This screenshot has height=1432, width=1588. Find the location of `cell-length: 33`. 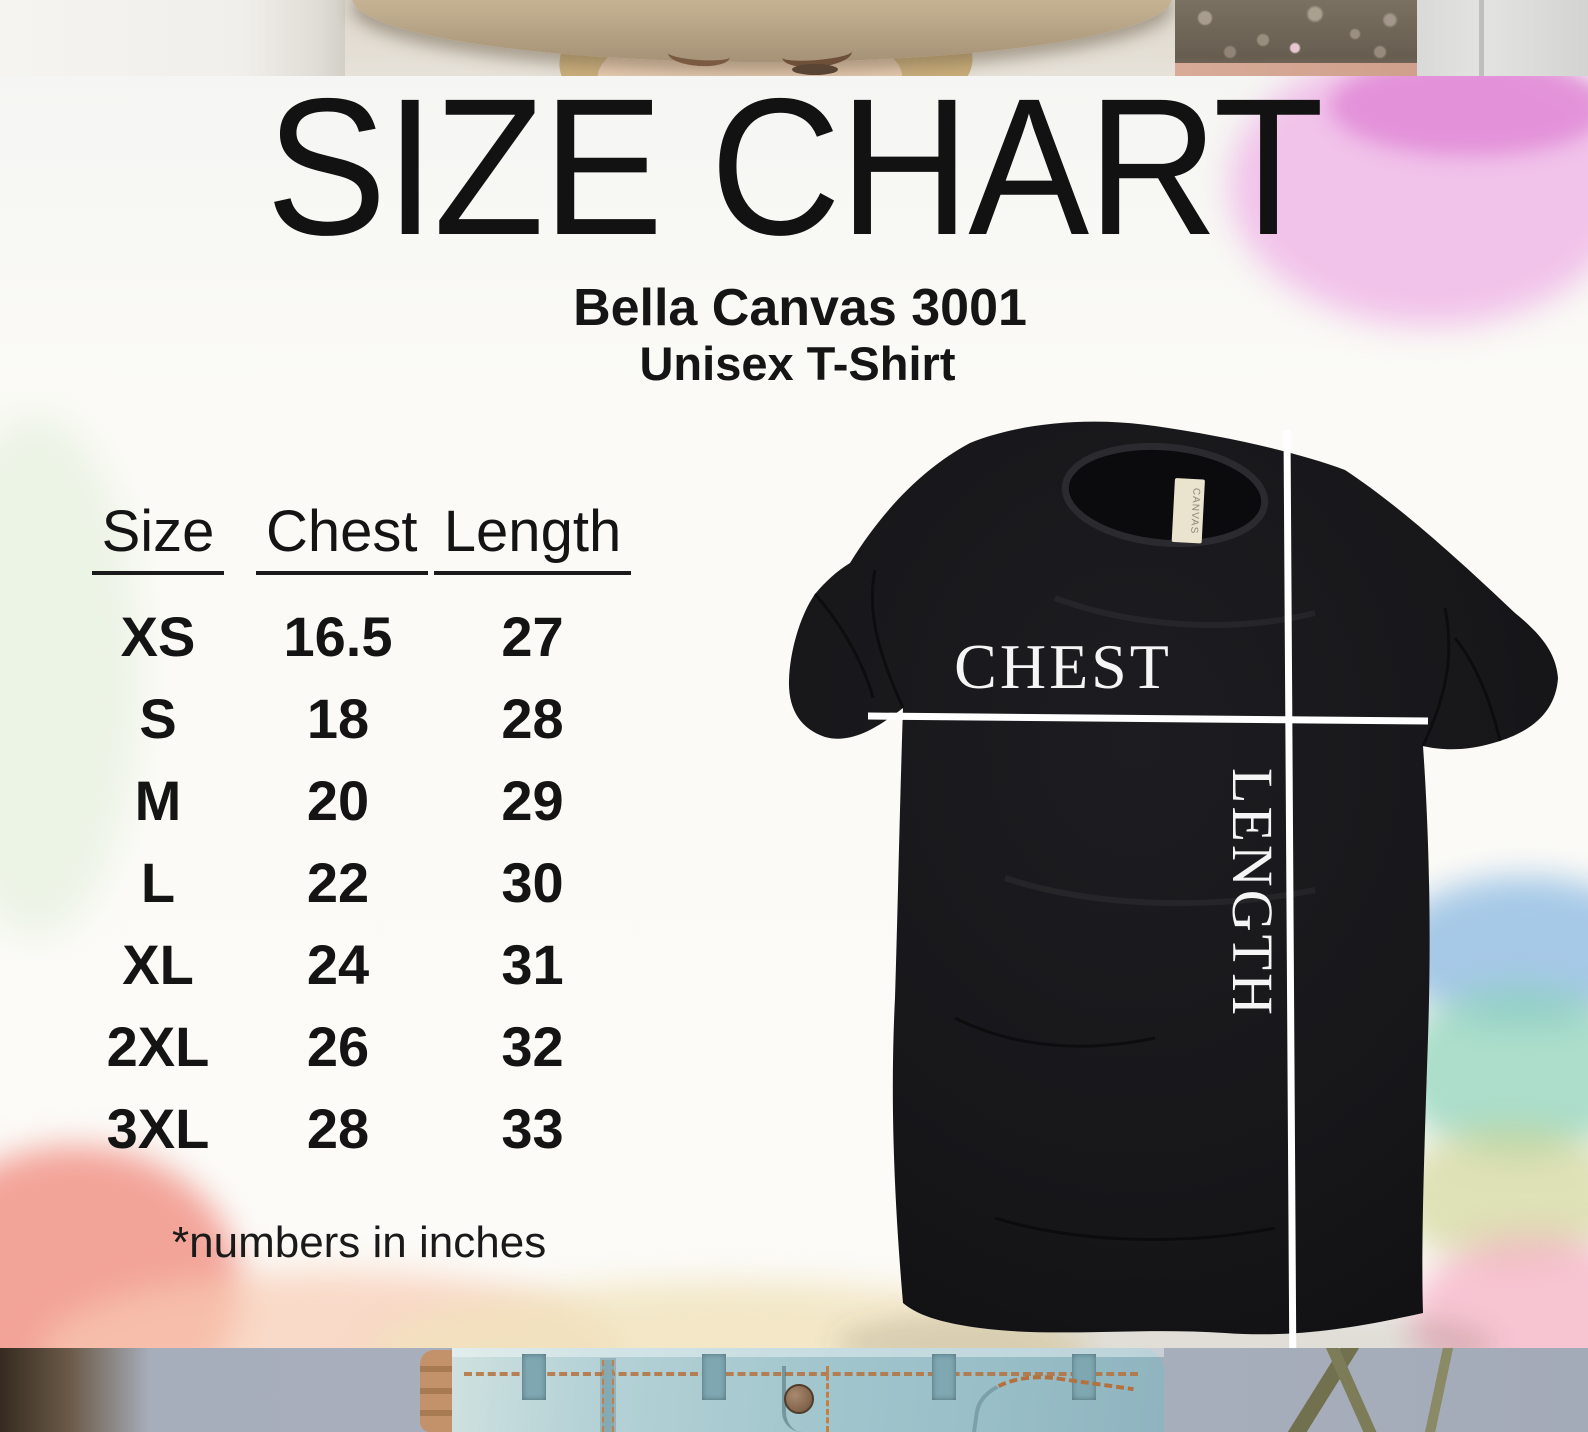

cell-length: 33 is located at coordinates (532, 1128).